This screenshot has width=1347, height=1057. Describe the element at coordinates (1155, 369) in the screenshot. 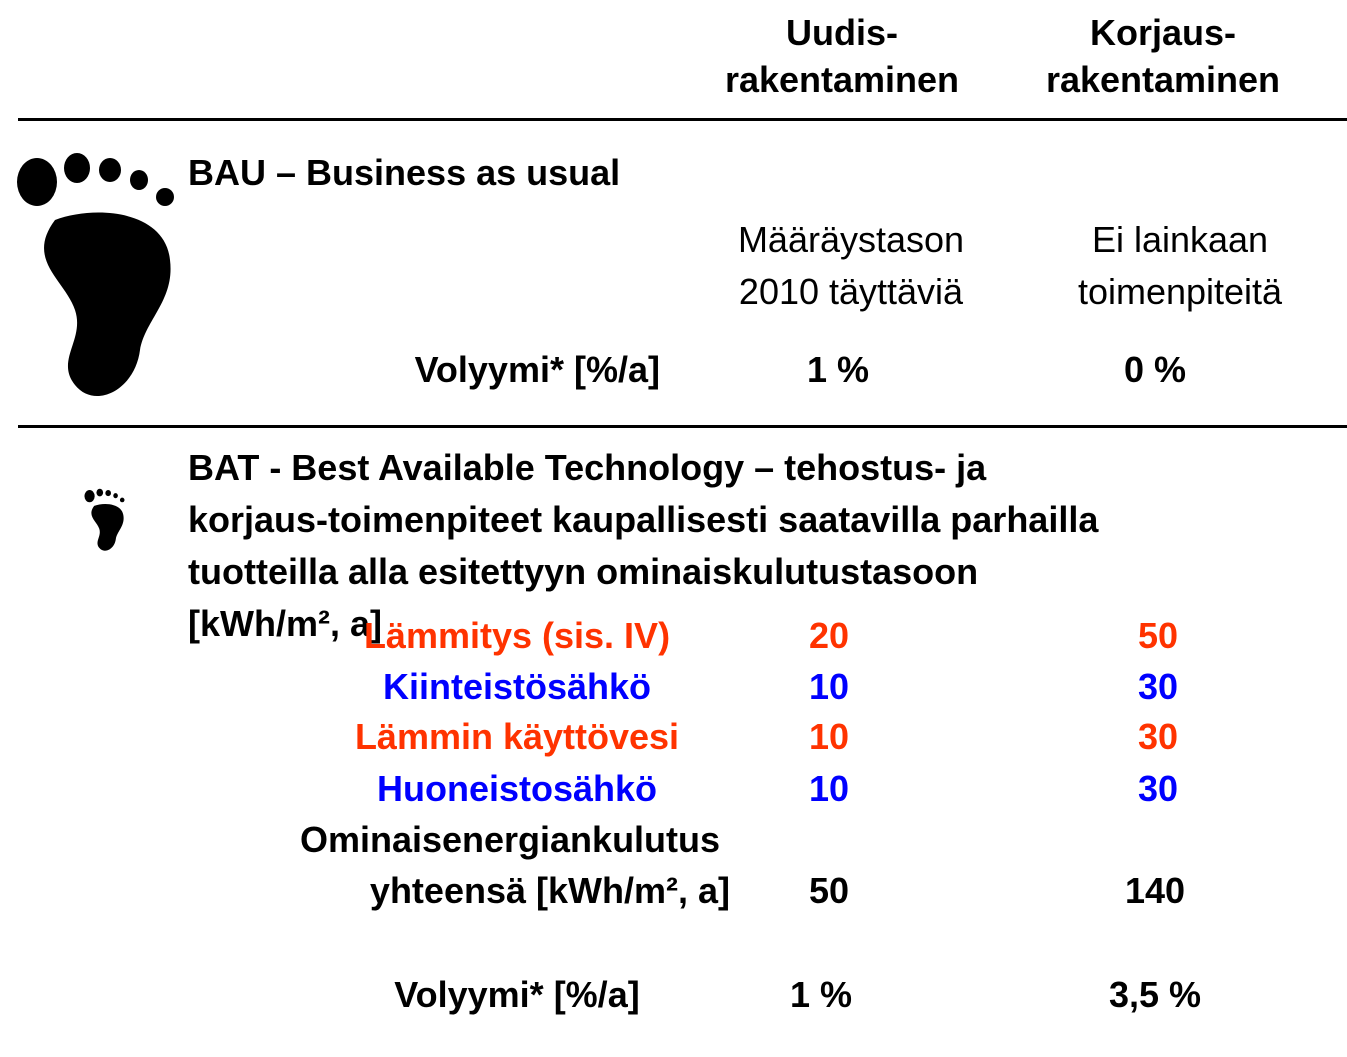

I see `volume-value: 0 %` at that location.